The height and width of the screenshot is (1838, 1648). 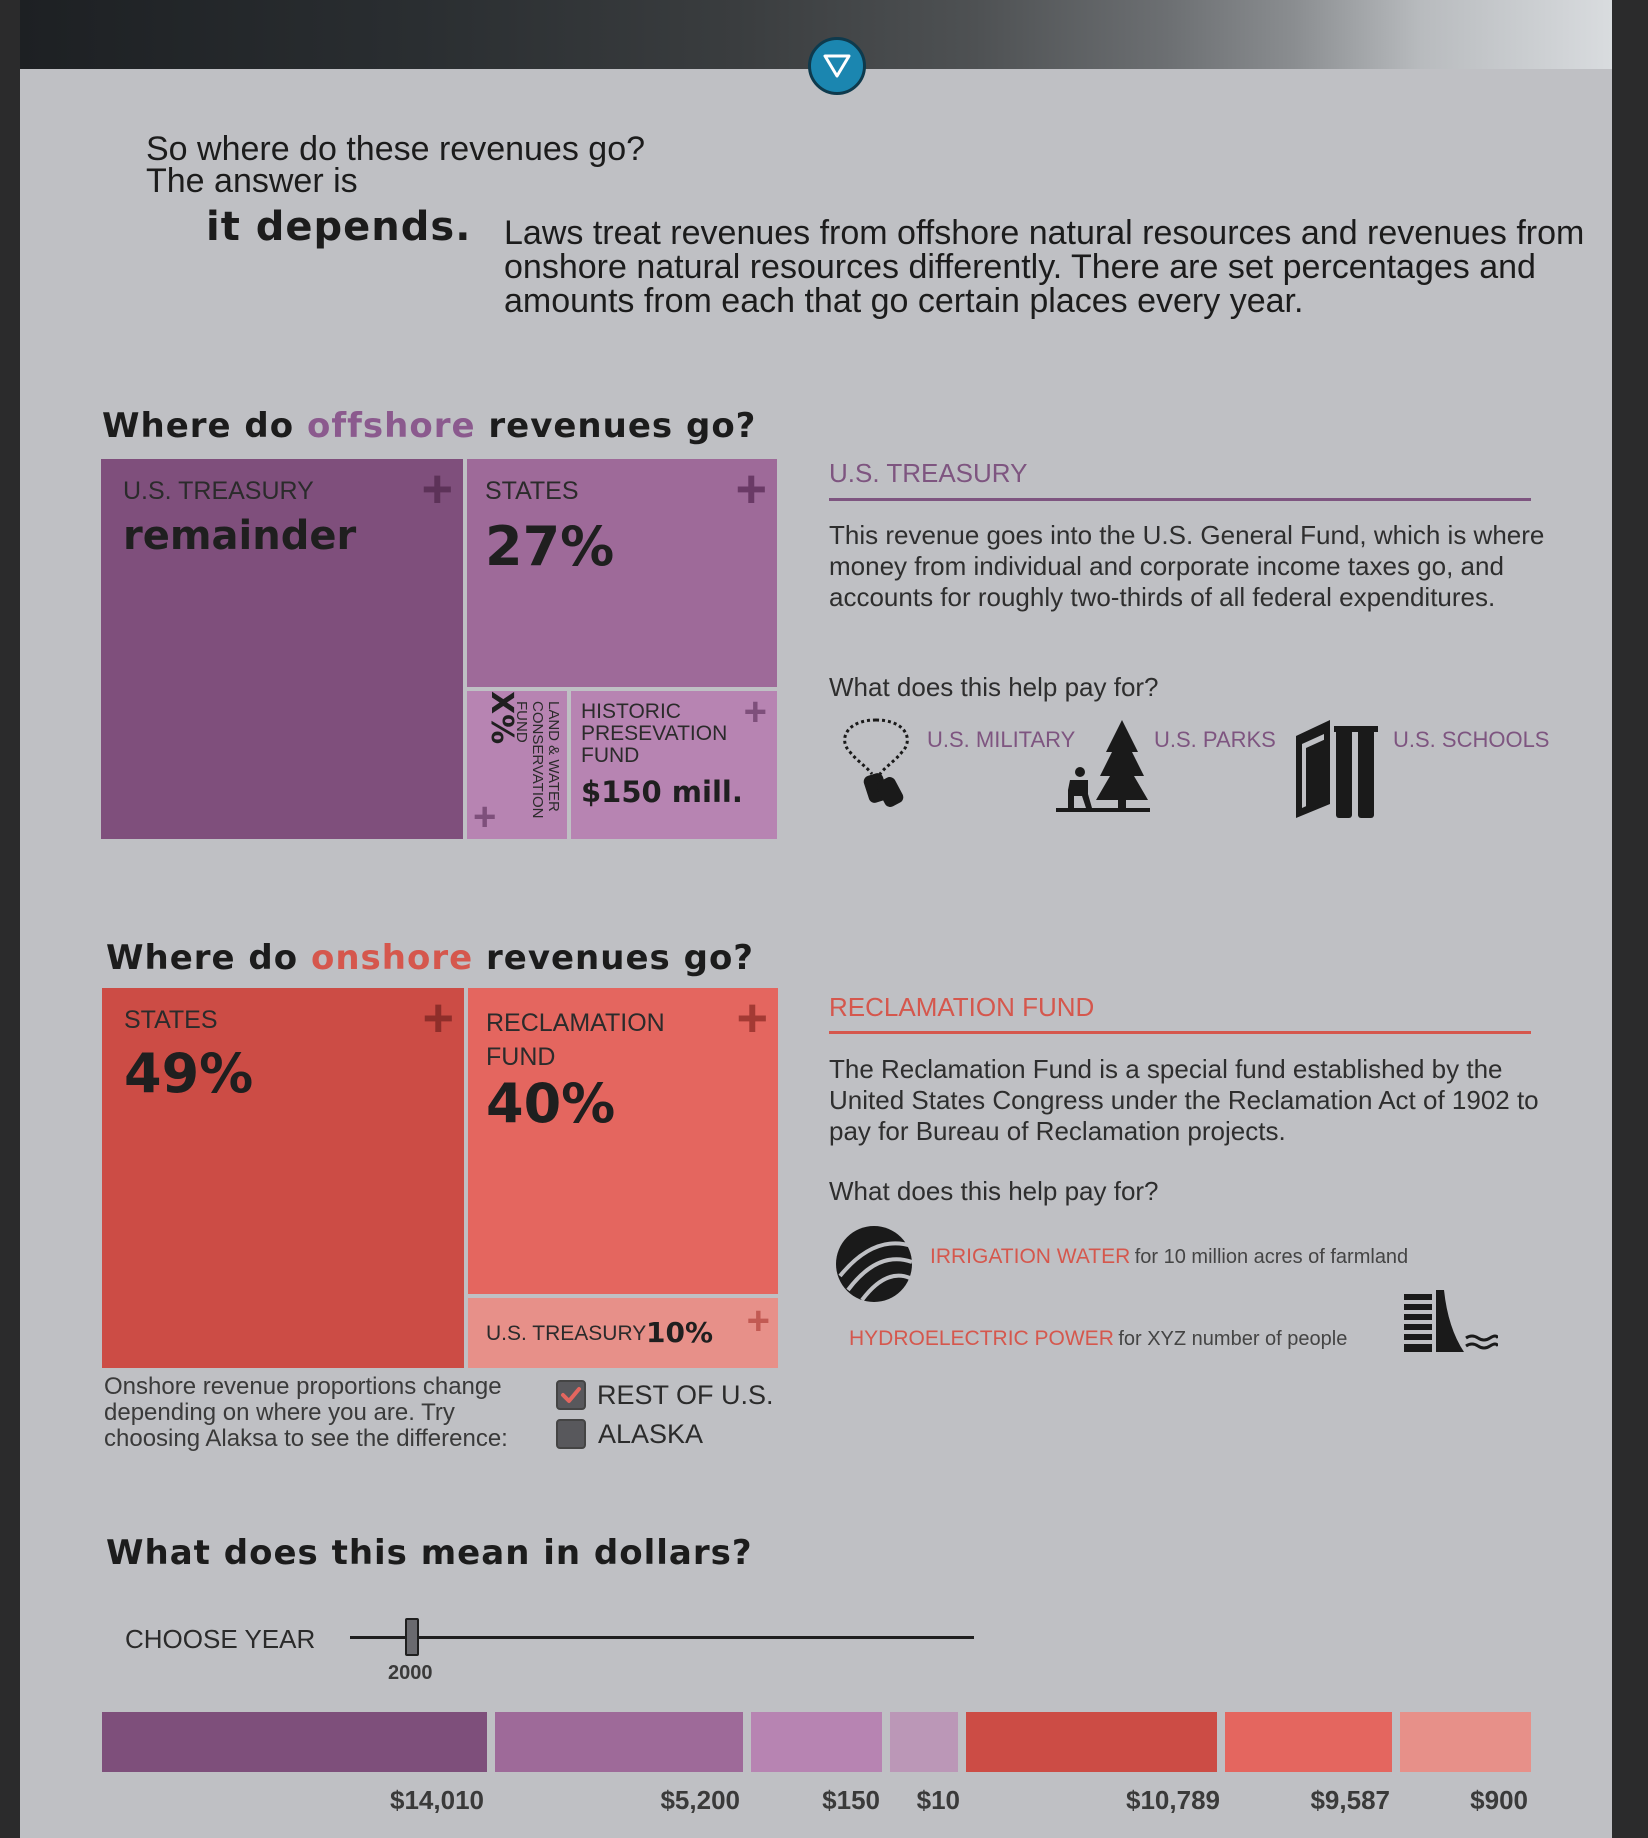 What do you see at coordinates (928, 473) in the screenshot?
I see `offshore-info-title: U.S. TREASURY` at bounding box center [928, 473].